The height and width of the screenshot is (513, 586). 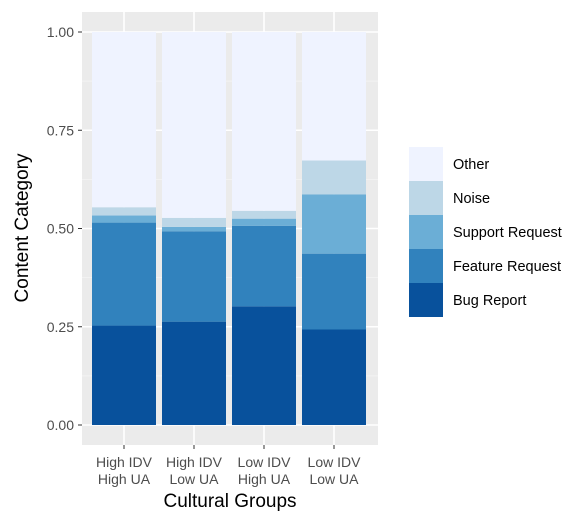 I want to click on legend-label: Other, so click(x=471, y=165).